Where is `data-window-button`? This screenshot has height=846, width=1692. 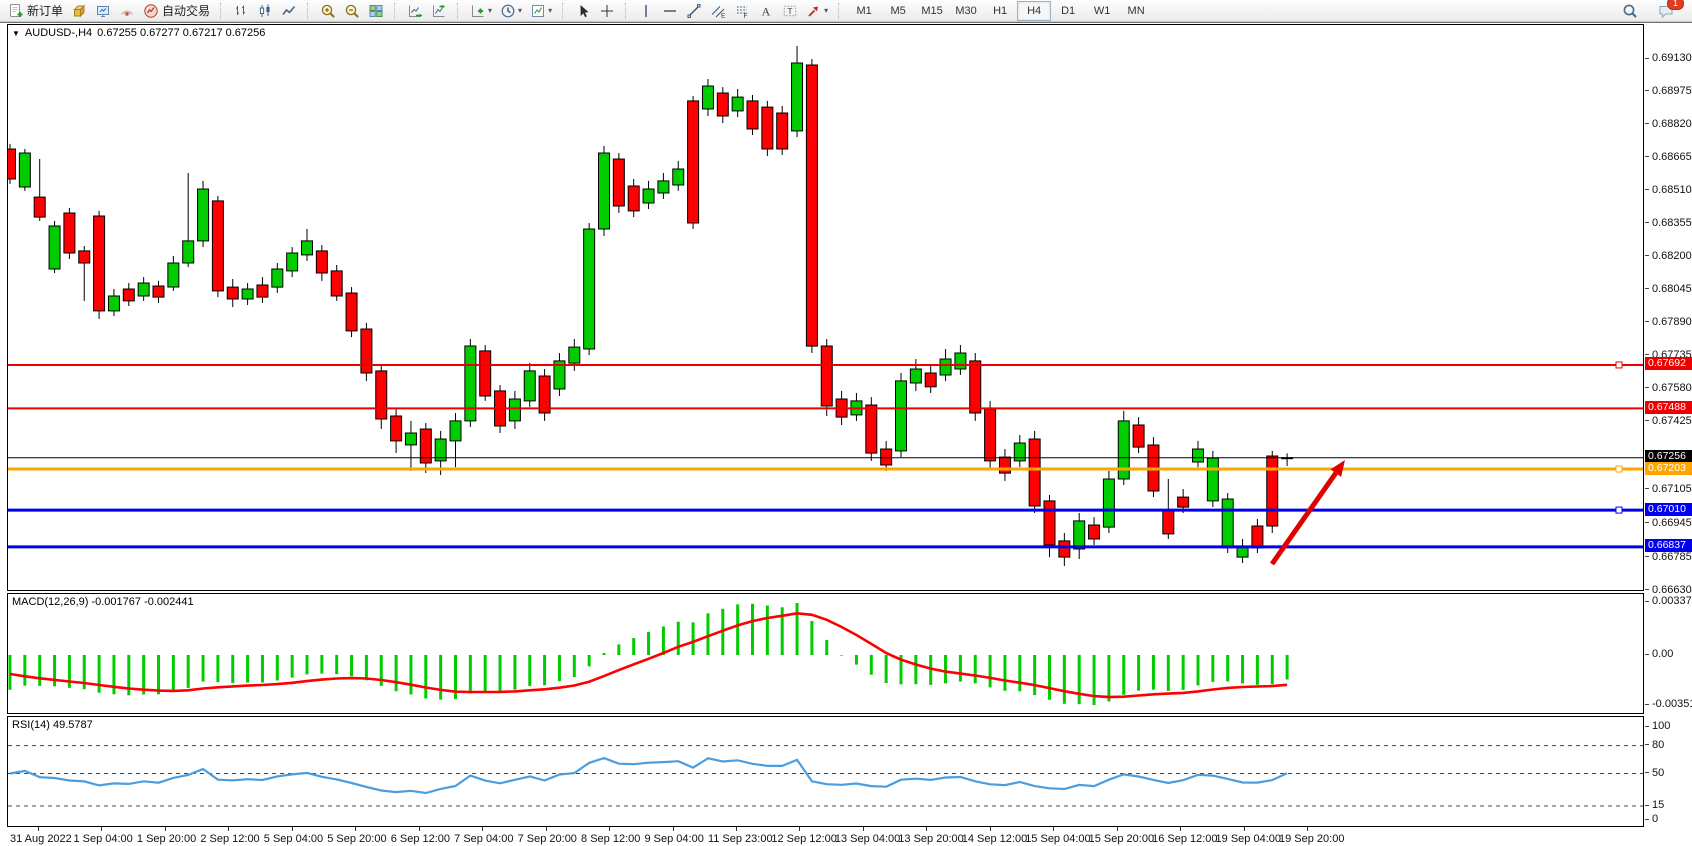
data-window-button is located at coordinates (103, 11).